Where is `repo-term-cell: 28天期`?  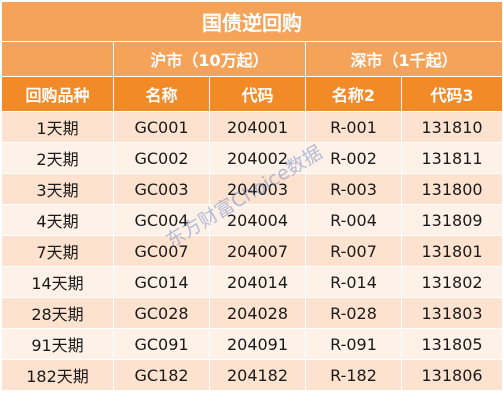
repo-term-cell: 28天期 is located at coordinates (57, 313).